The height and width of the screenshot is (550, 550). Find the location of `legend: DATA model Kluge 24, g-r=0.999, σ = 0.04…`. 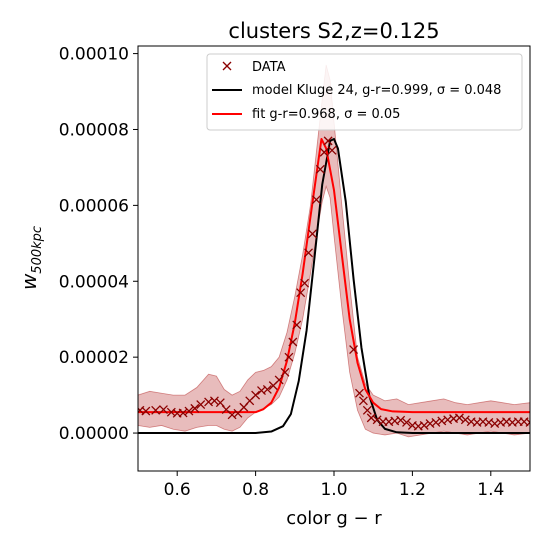

legend: DATA model Kluge 24, g-r=0.999, σ = 0.04… is located at coordinates (364, 92).